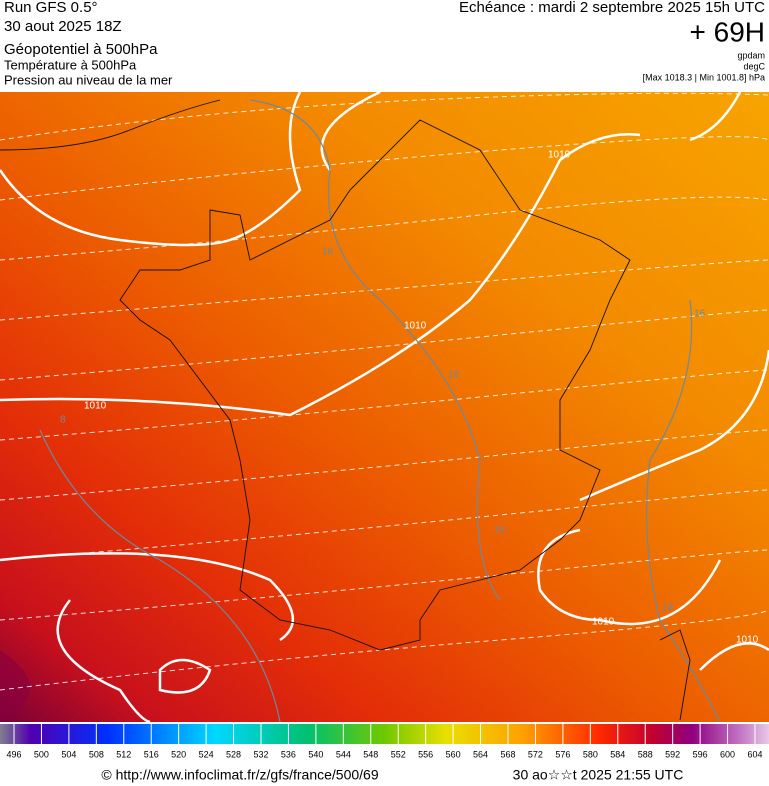 The width and height of the screenshot is (769, 786). I want to click on colorbar-label: 584, so click(617, 754).